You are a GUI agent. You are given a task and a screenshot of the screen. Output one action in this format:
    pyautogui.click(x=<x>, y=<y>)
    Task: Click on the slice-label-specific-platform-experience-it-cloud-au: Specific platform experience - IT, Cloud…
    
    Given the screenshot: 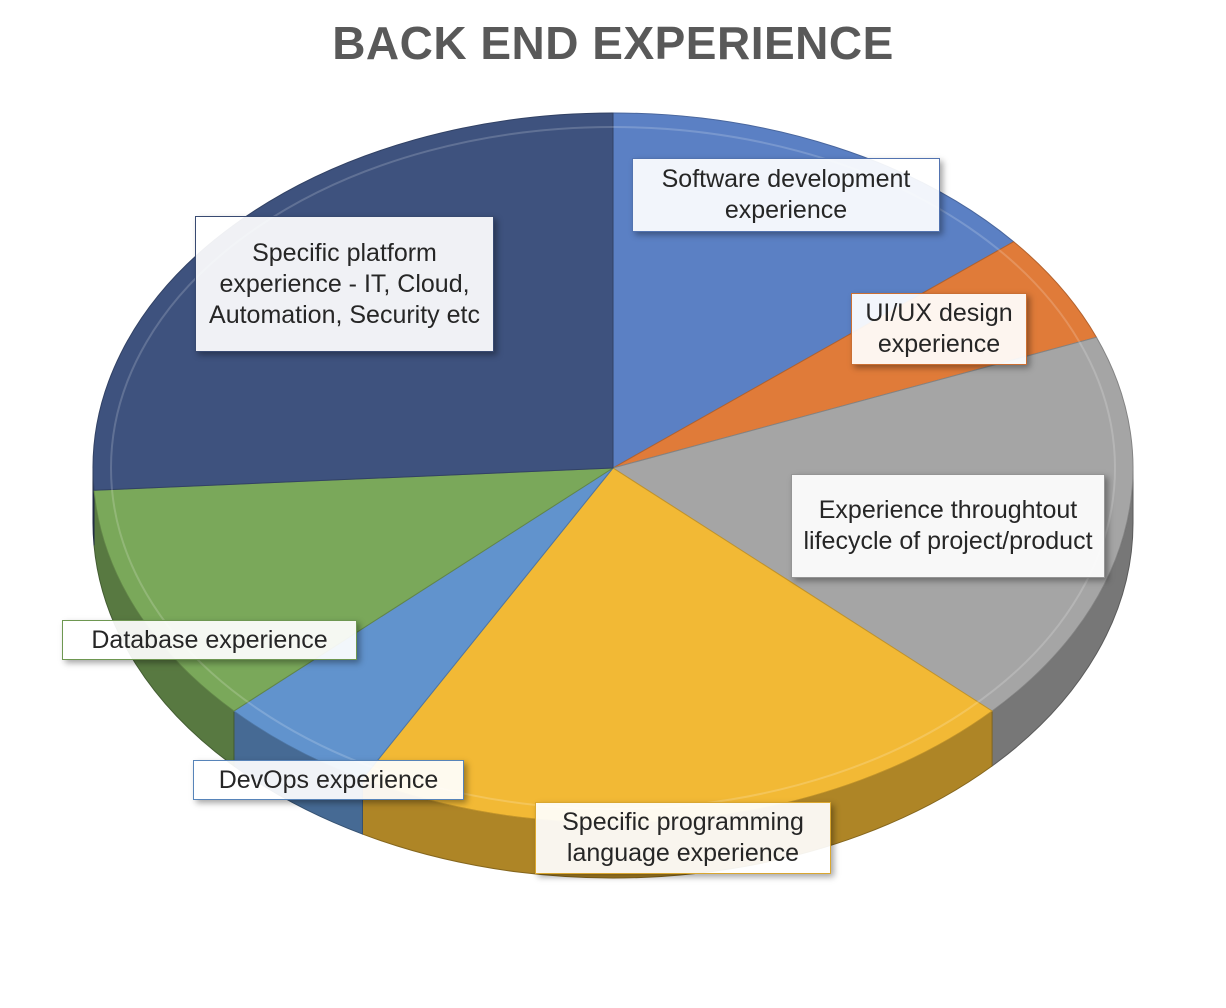 What is the action you would take?
    pyautogui.click(x=344, y=284)
    